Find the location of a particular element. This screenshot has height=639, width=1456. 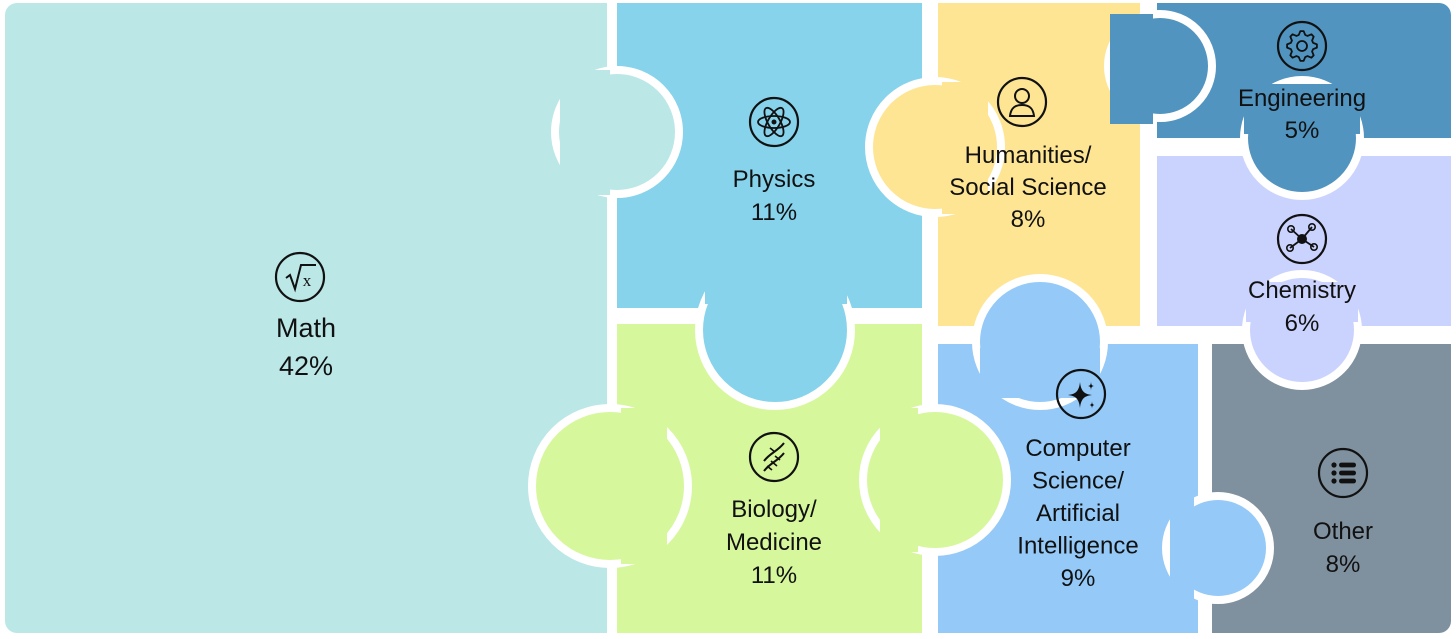

gear-icon is located at coordinates (1302, 46).